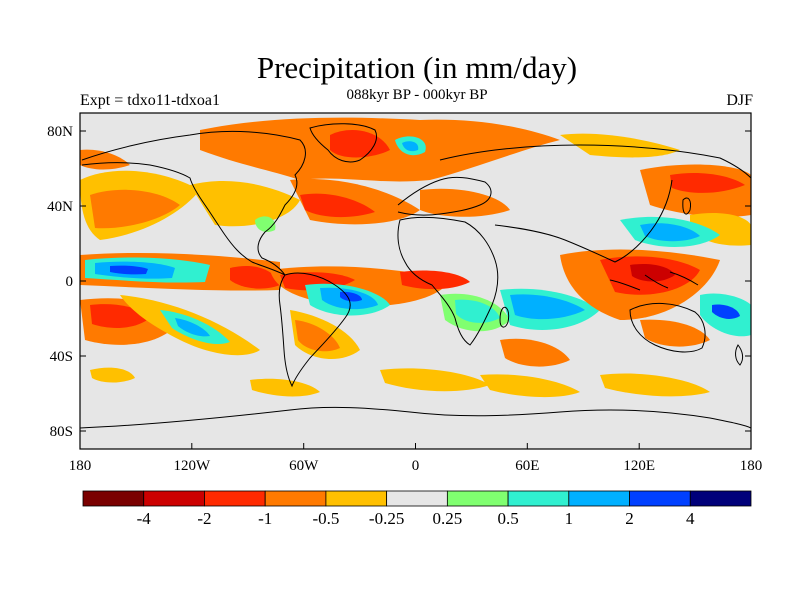 This screenshot has height=600, width=800. I want to click on experiment-label: Expt = tdxo11-tdxoa1, so click(150, 100).